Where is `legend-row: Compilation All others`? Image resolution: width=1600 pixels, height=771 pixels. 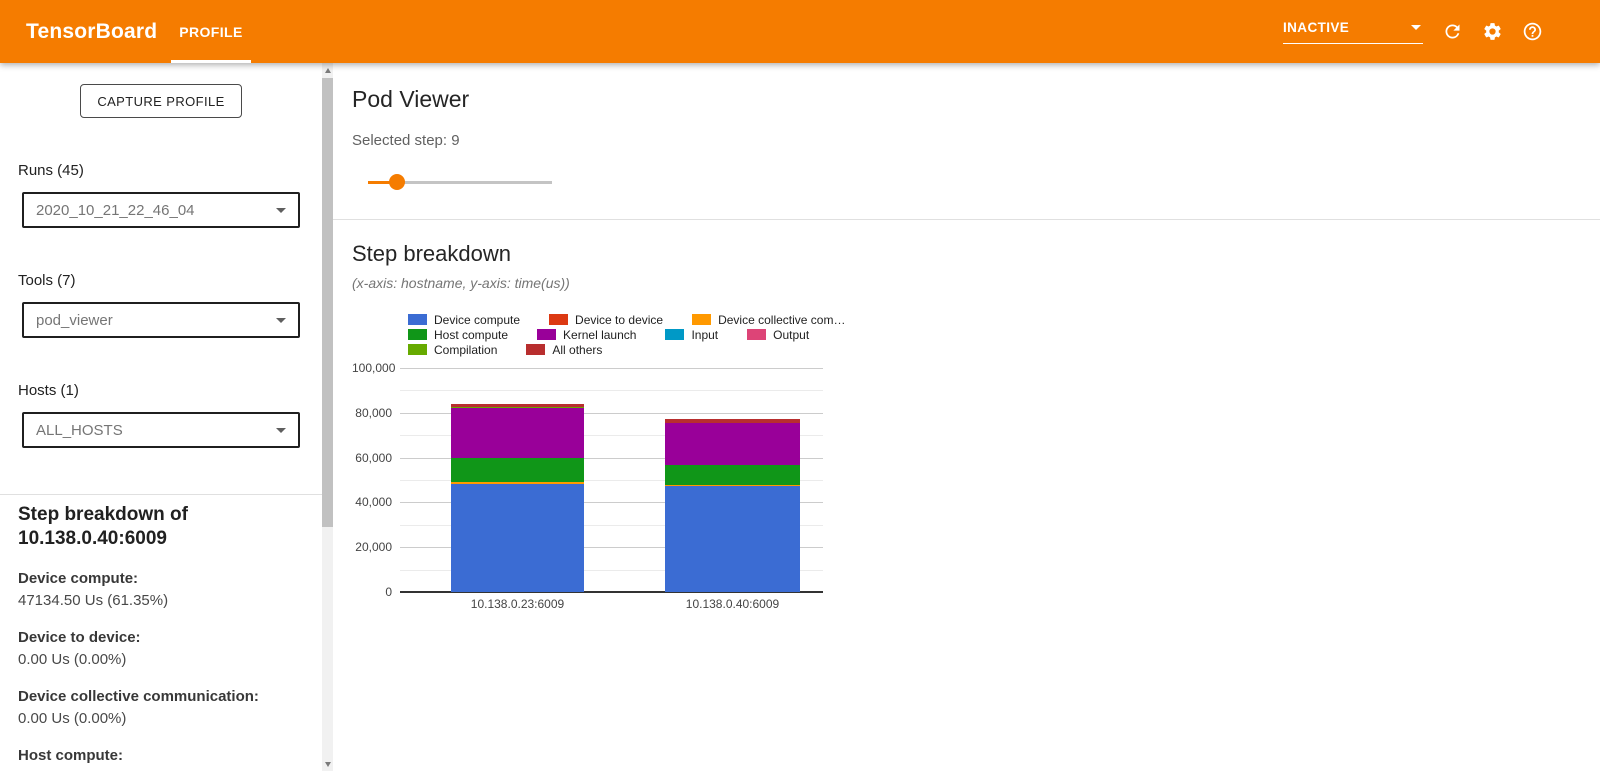
legend-row: Compilation All others is located at coordinates (1004, 349).